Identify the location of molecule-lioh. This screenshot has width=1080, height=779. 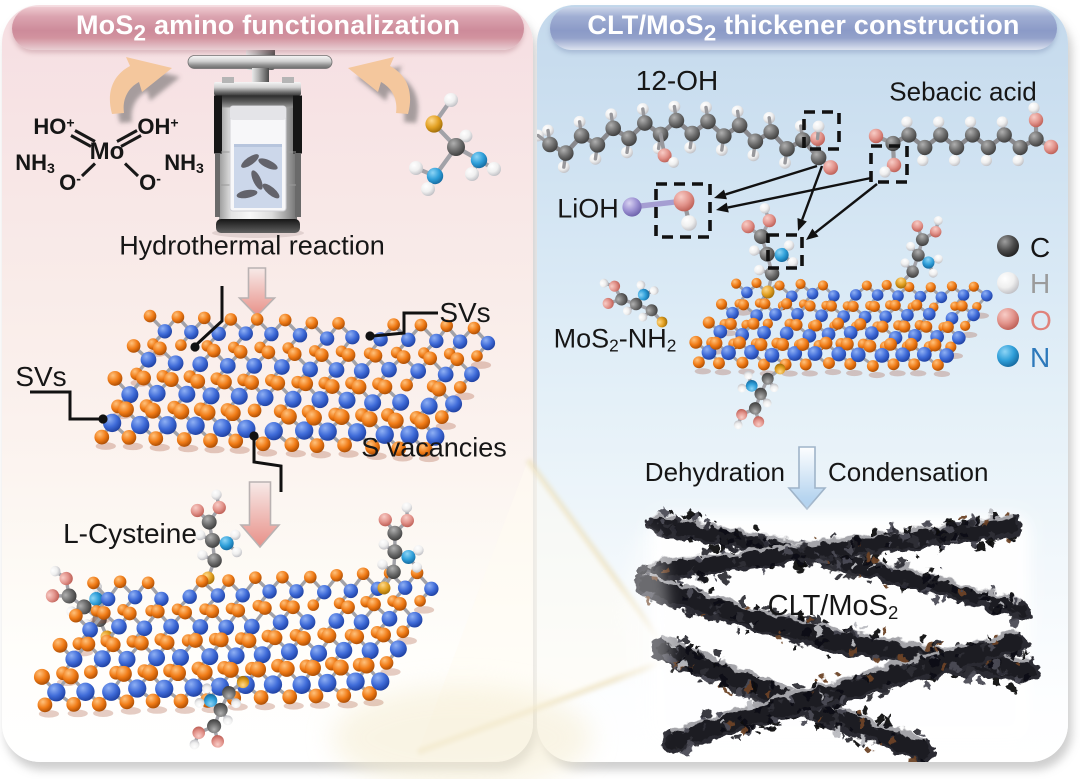
(659, 210).